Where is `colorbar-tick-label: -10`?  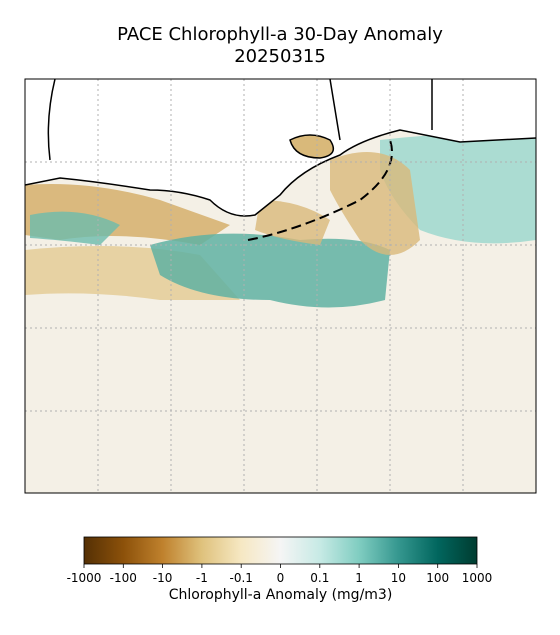 colorbar-tick-label: -10 is located at coordinates (163, 578).